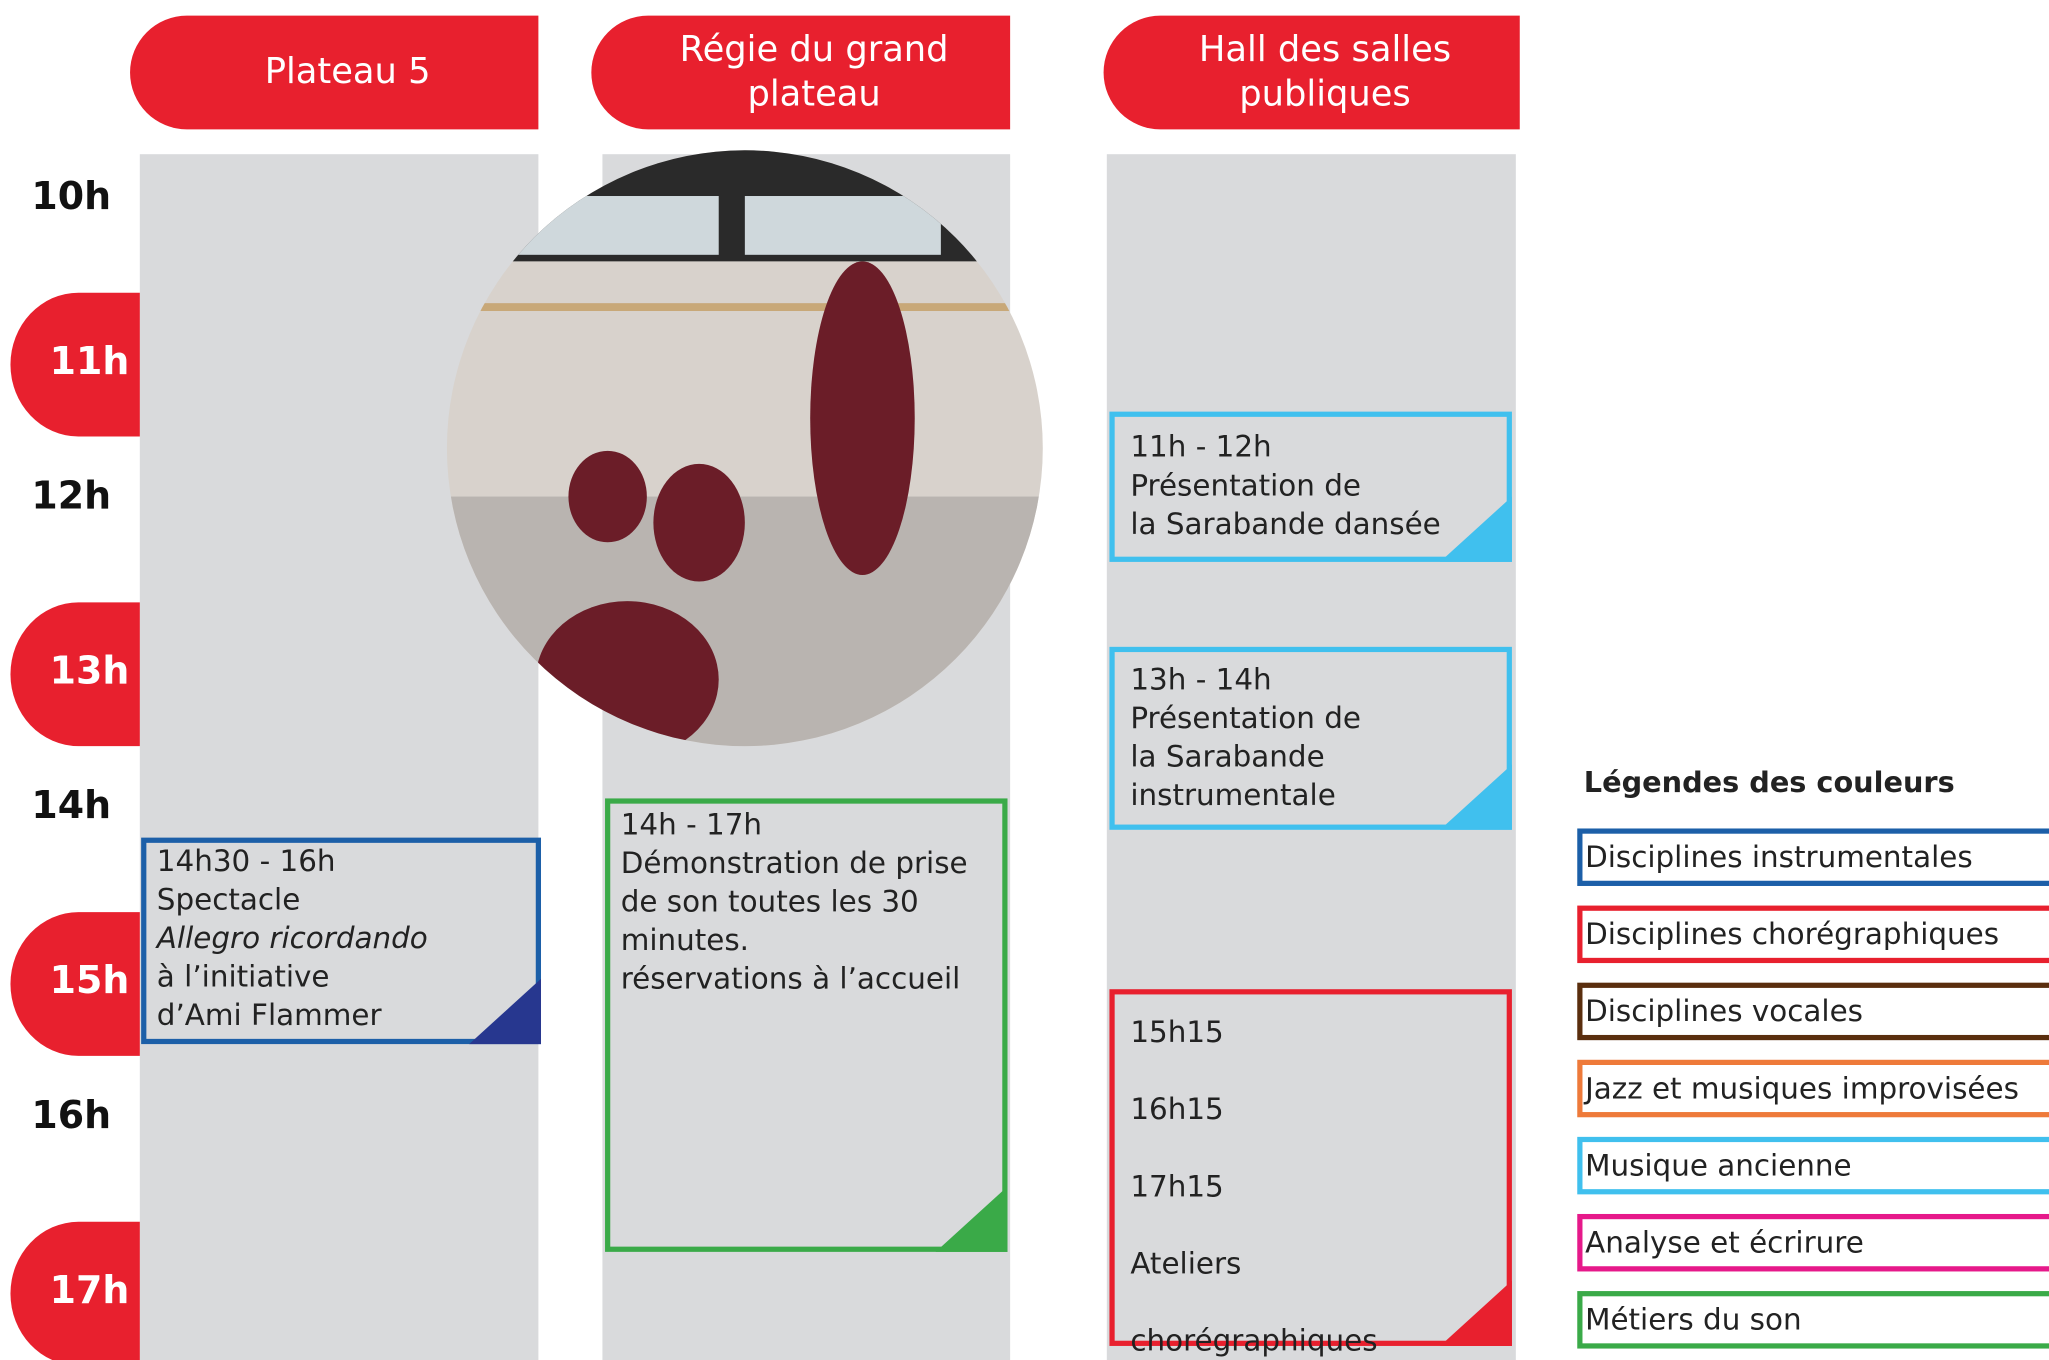 This screenshot has height=1360, width=2049. What do you see at coordinates (1325, 93) in the screenshot?
I see `column-title: publiques` at bounding box center [1325, 93].